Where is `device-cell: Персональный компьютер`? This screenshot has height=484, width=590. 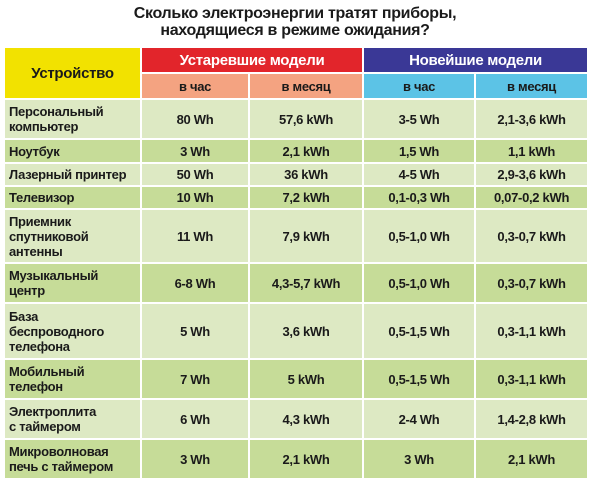 device-cell: Персональный компьютер is located at coordinates (72, 119).